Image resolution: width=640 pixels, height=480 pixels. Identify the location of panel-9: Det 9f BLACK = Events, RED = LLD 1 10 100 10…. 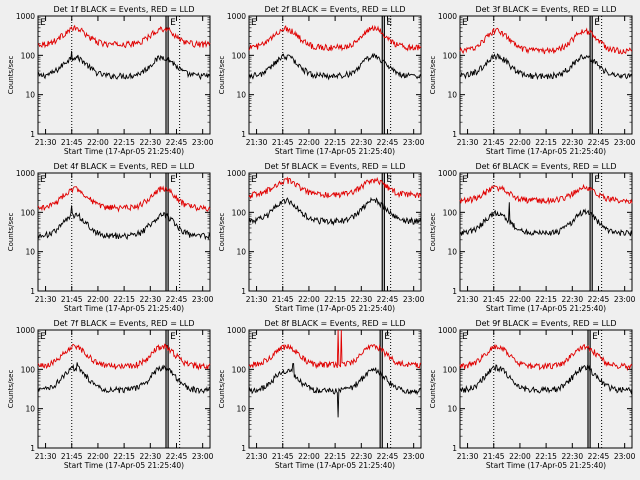
(532, 394).